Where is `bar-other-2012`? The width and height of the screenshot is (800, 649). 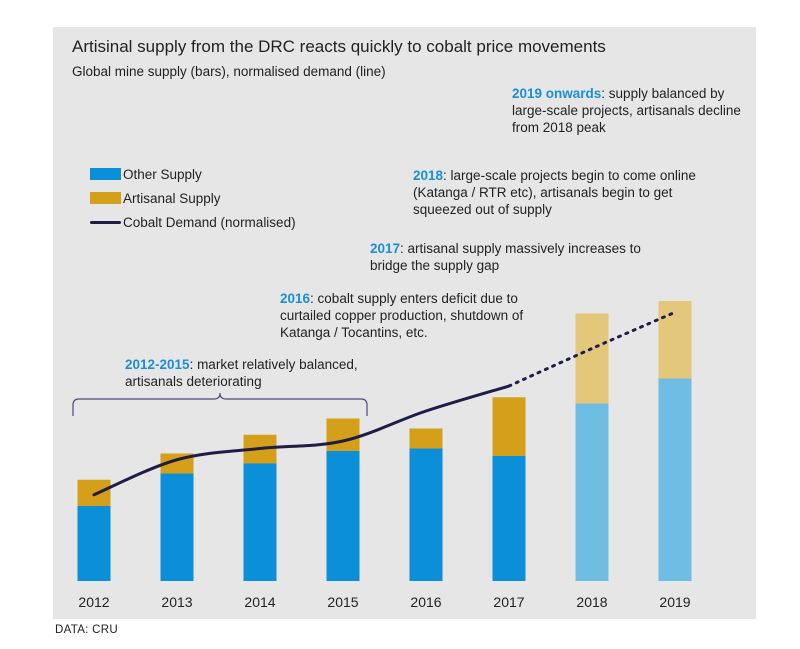 bar-other-2012 is located at coordinates (94, 543).